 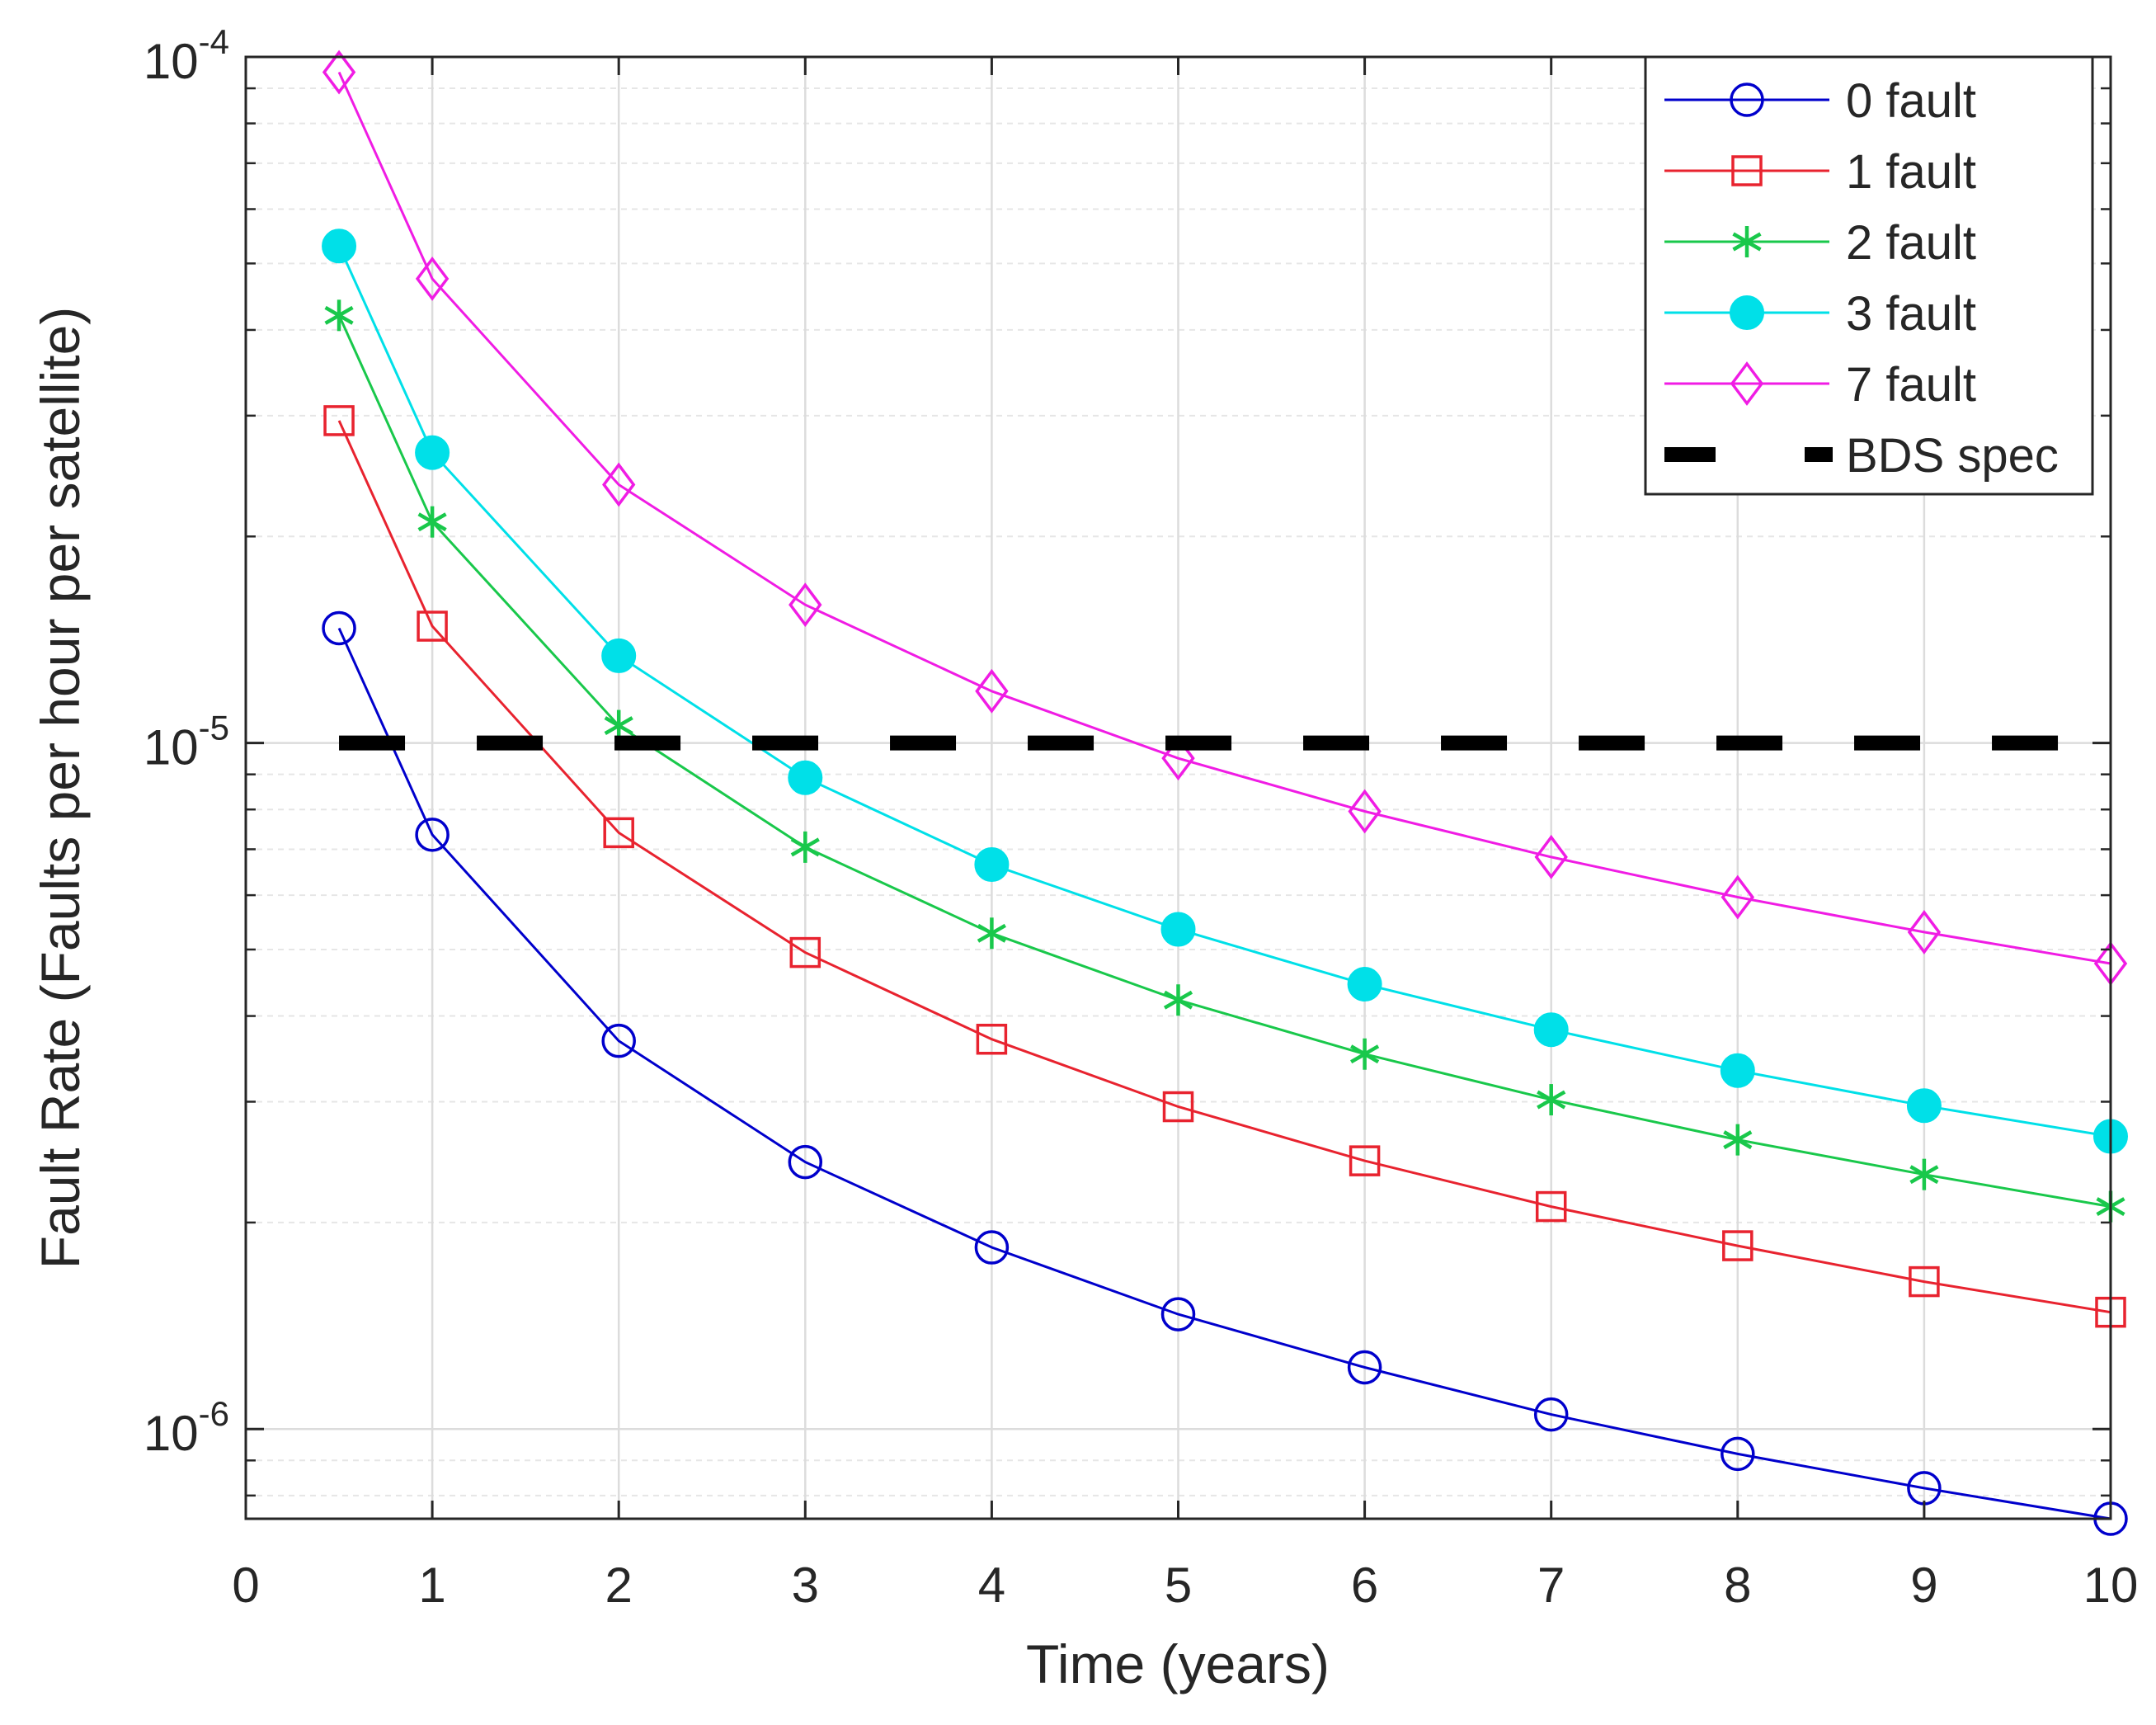 What do you see at coordinates (1911, 314) in the screenshot?
I see `legend-label: 3 fault` at bounding box center [1911, 314].